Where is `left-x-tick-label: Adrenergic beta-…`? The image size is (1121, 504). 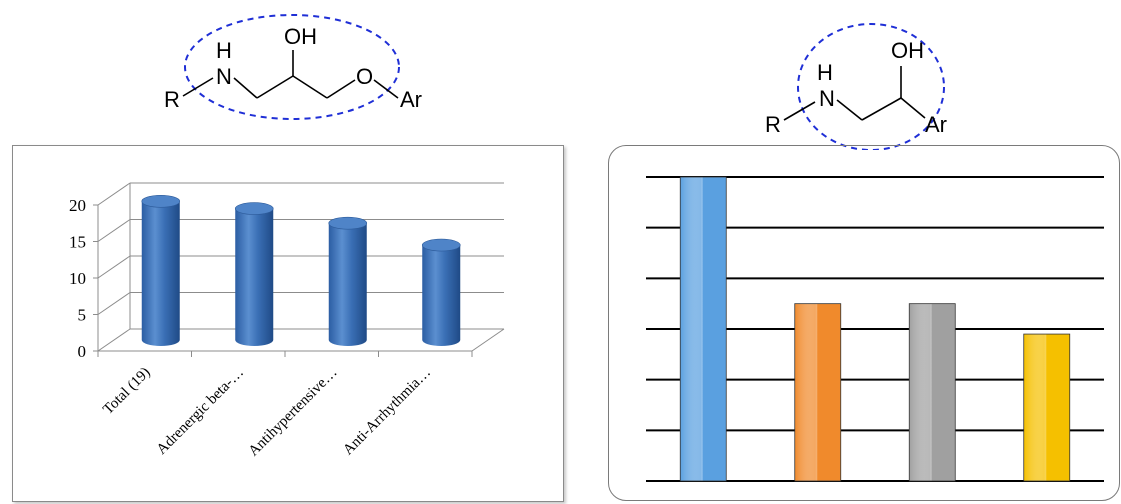 left-x-tick-label: Adrenergic beta-… is located at coordinates (200, 411).